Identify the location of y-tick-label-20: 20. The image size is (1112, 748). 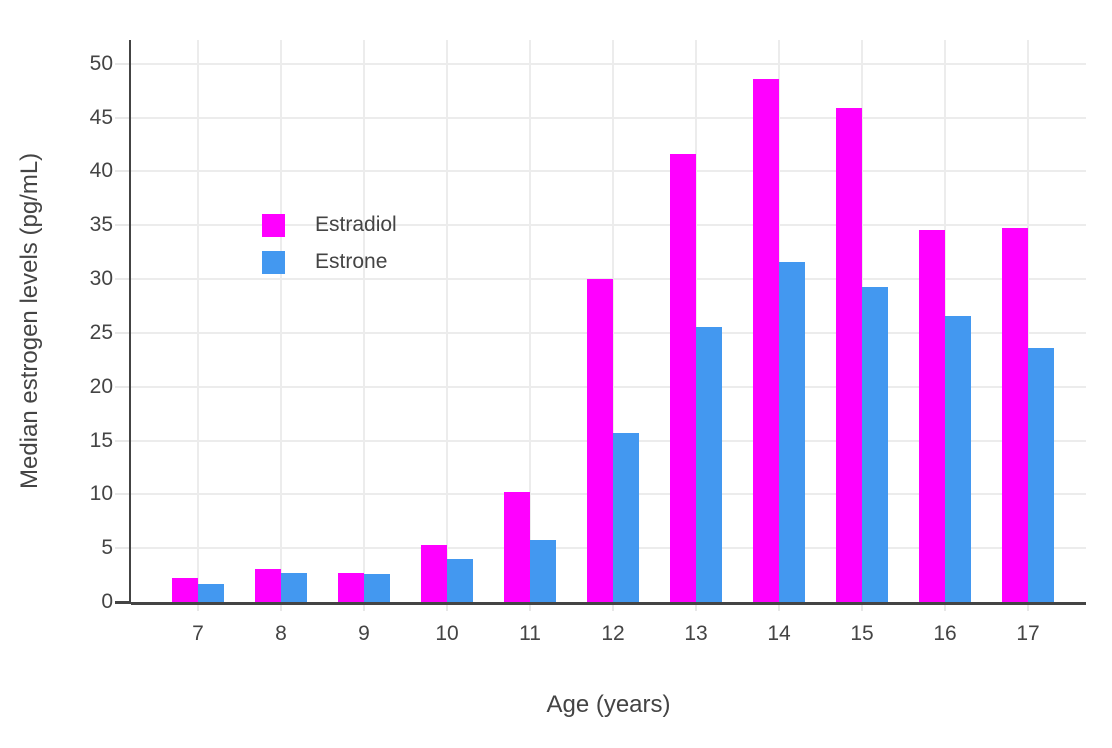
(101, 386).